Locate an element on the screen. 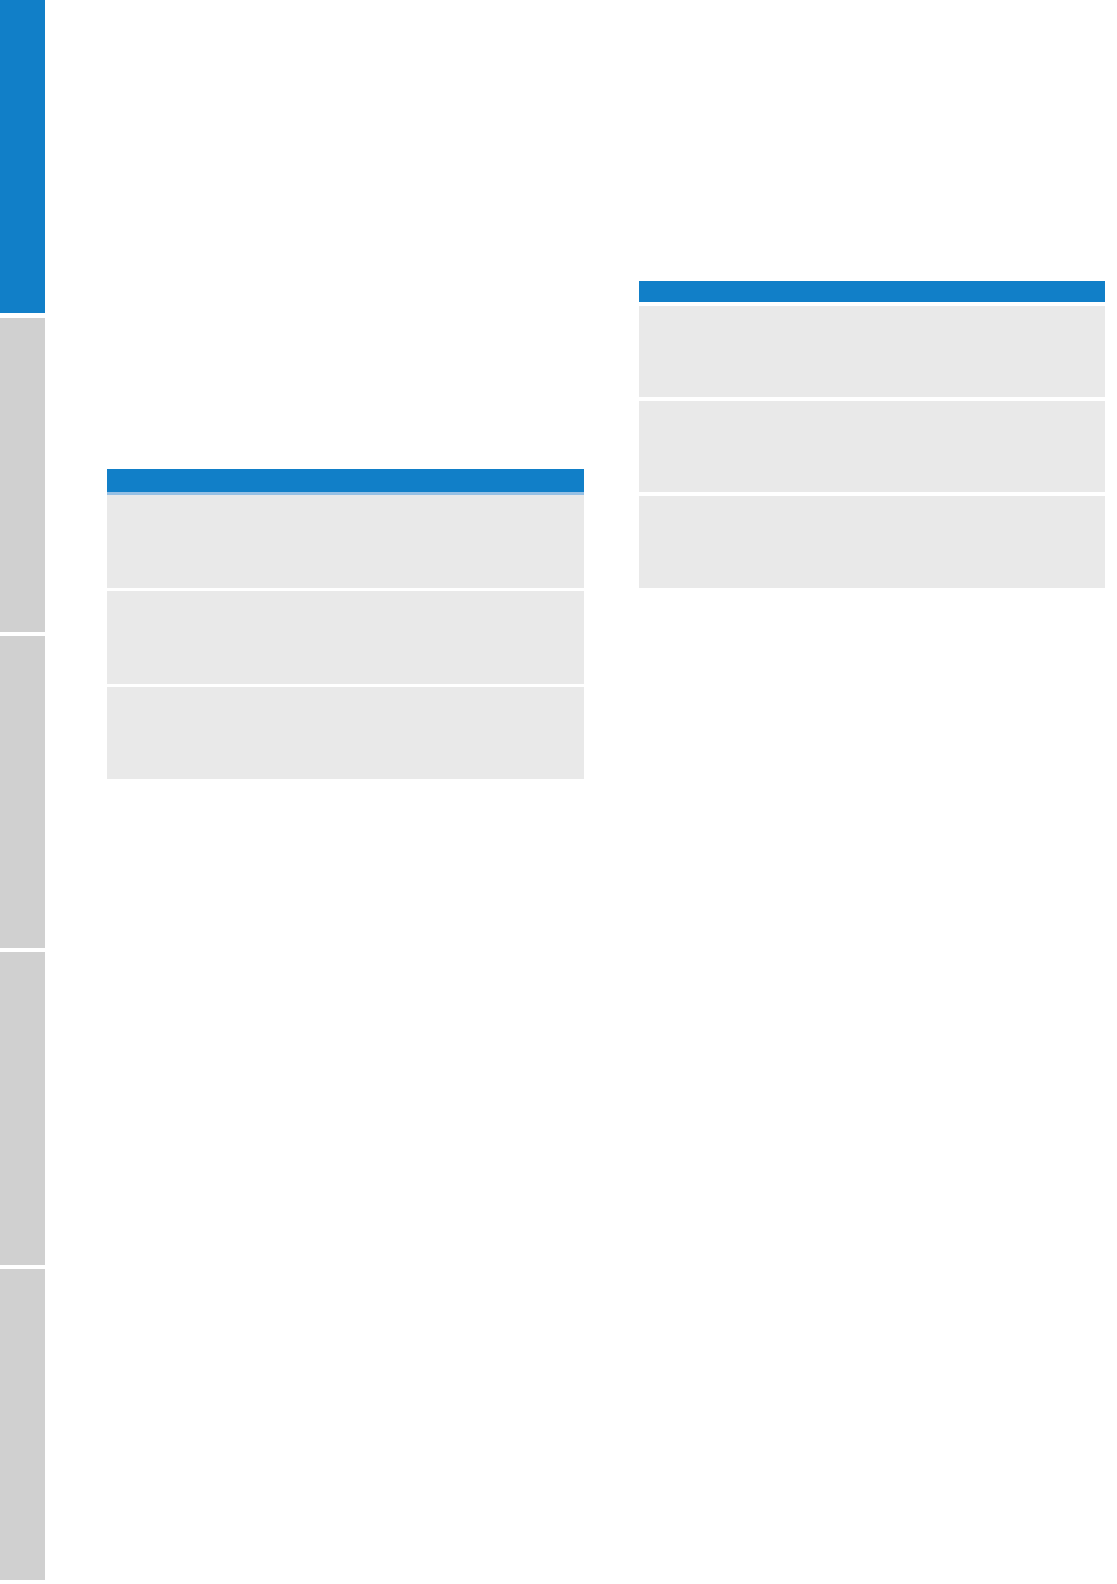 This screenshot has width=1117, height=1584. table-header-underline is located at coordinates (345, 493).